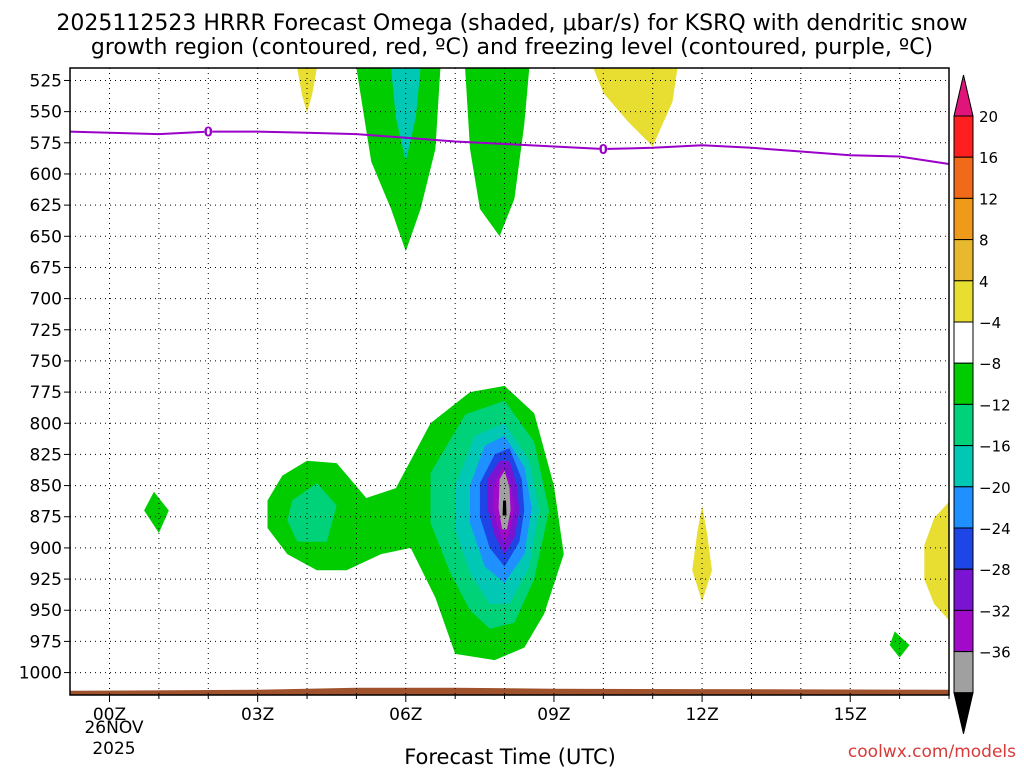  I want to click on y-tick-label-575: 575, so click(46, 144).